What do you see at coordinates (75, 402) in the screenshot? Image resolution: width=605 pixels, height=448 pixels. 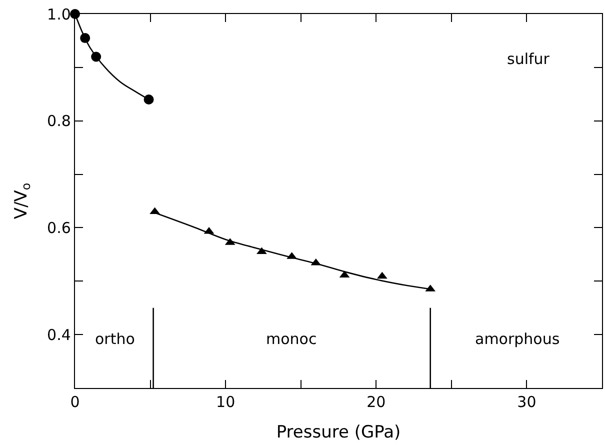 I see `x-tick-label: 0` at bounding box center [75, 402].